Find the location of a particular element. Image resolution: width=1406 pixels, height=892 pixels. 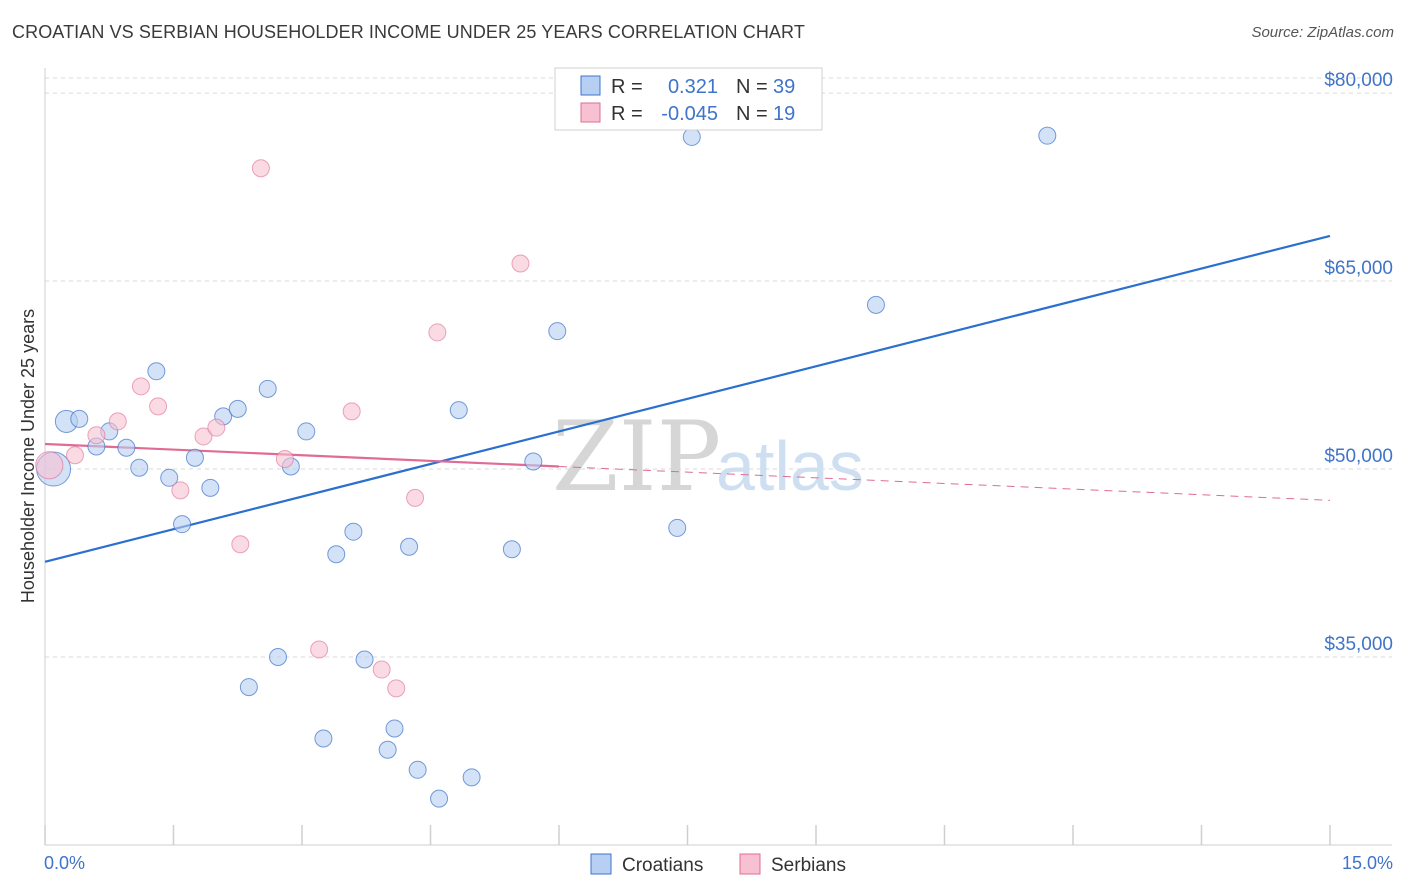

croatians-n-value: 39 is located at coordinates (784, 87).